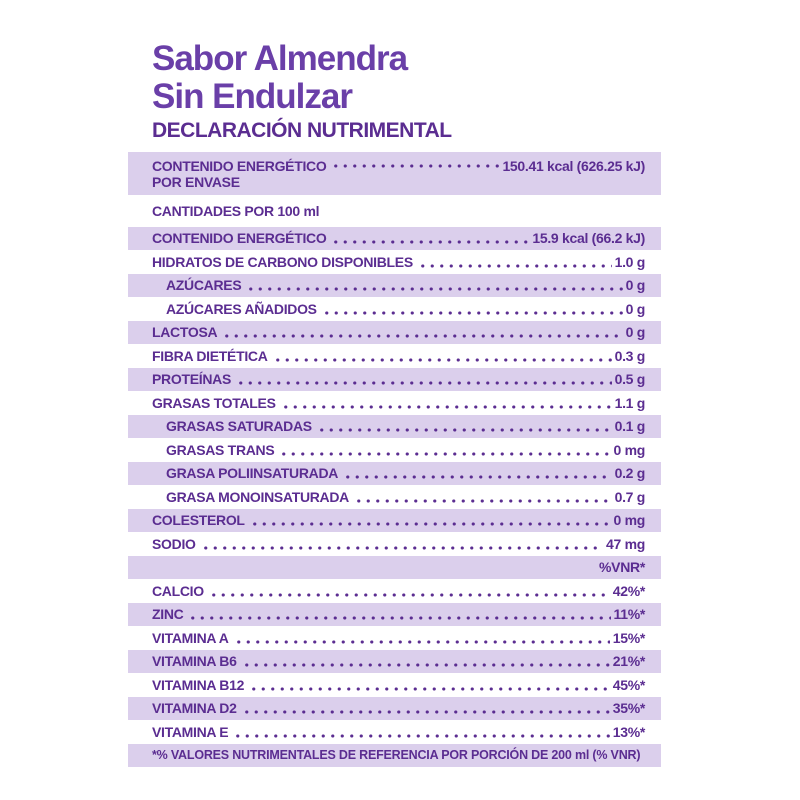  What do you see at coordinates (168, 614) in the screenshot?
I see `nutrient-label: ZINC` at bounding box center [168, 614].